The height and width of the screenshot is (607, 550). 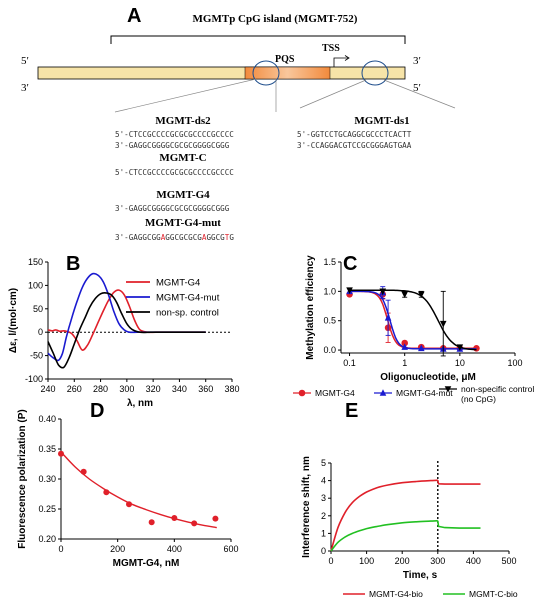 What do you see at coordinates (205, 389) in the screenshot?
I see `x-tick-label: 360` at bounding box center [205, 389].